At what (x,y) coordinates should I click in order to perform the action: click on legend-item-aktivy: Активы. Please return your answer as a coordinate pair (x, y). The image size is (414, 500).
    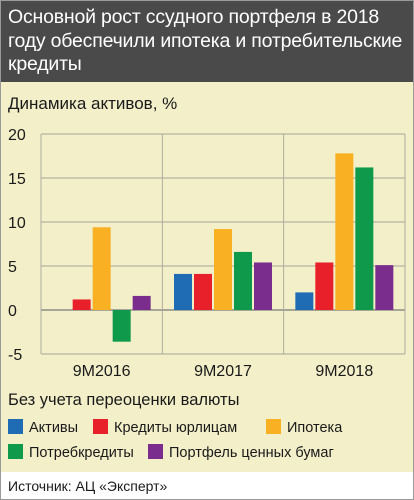
    Looking at the image, I should click on (43, 428).